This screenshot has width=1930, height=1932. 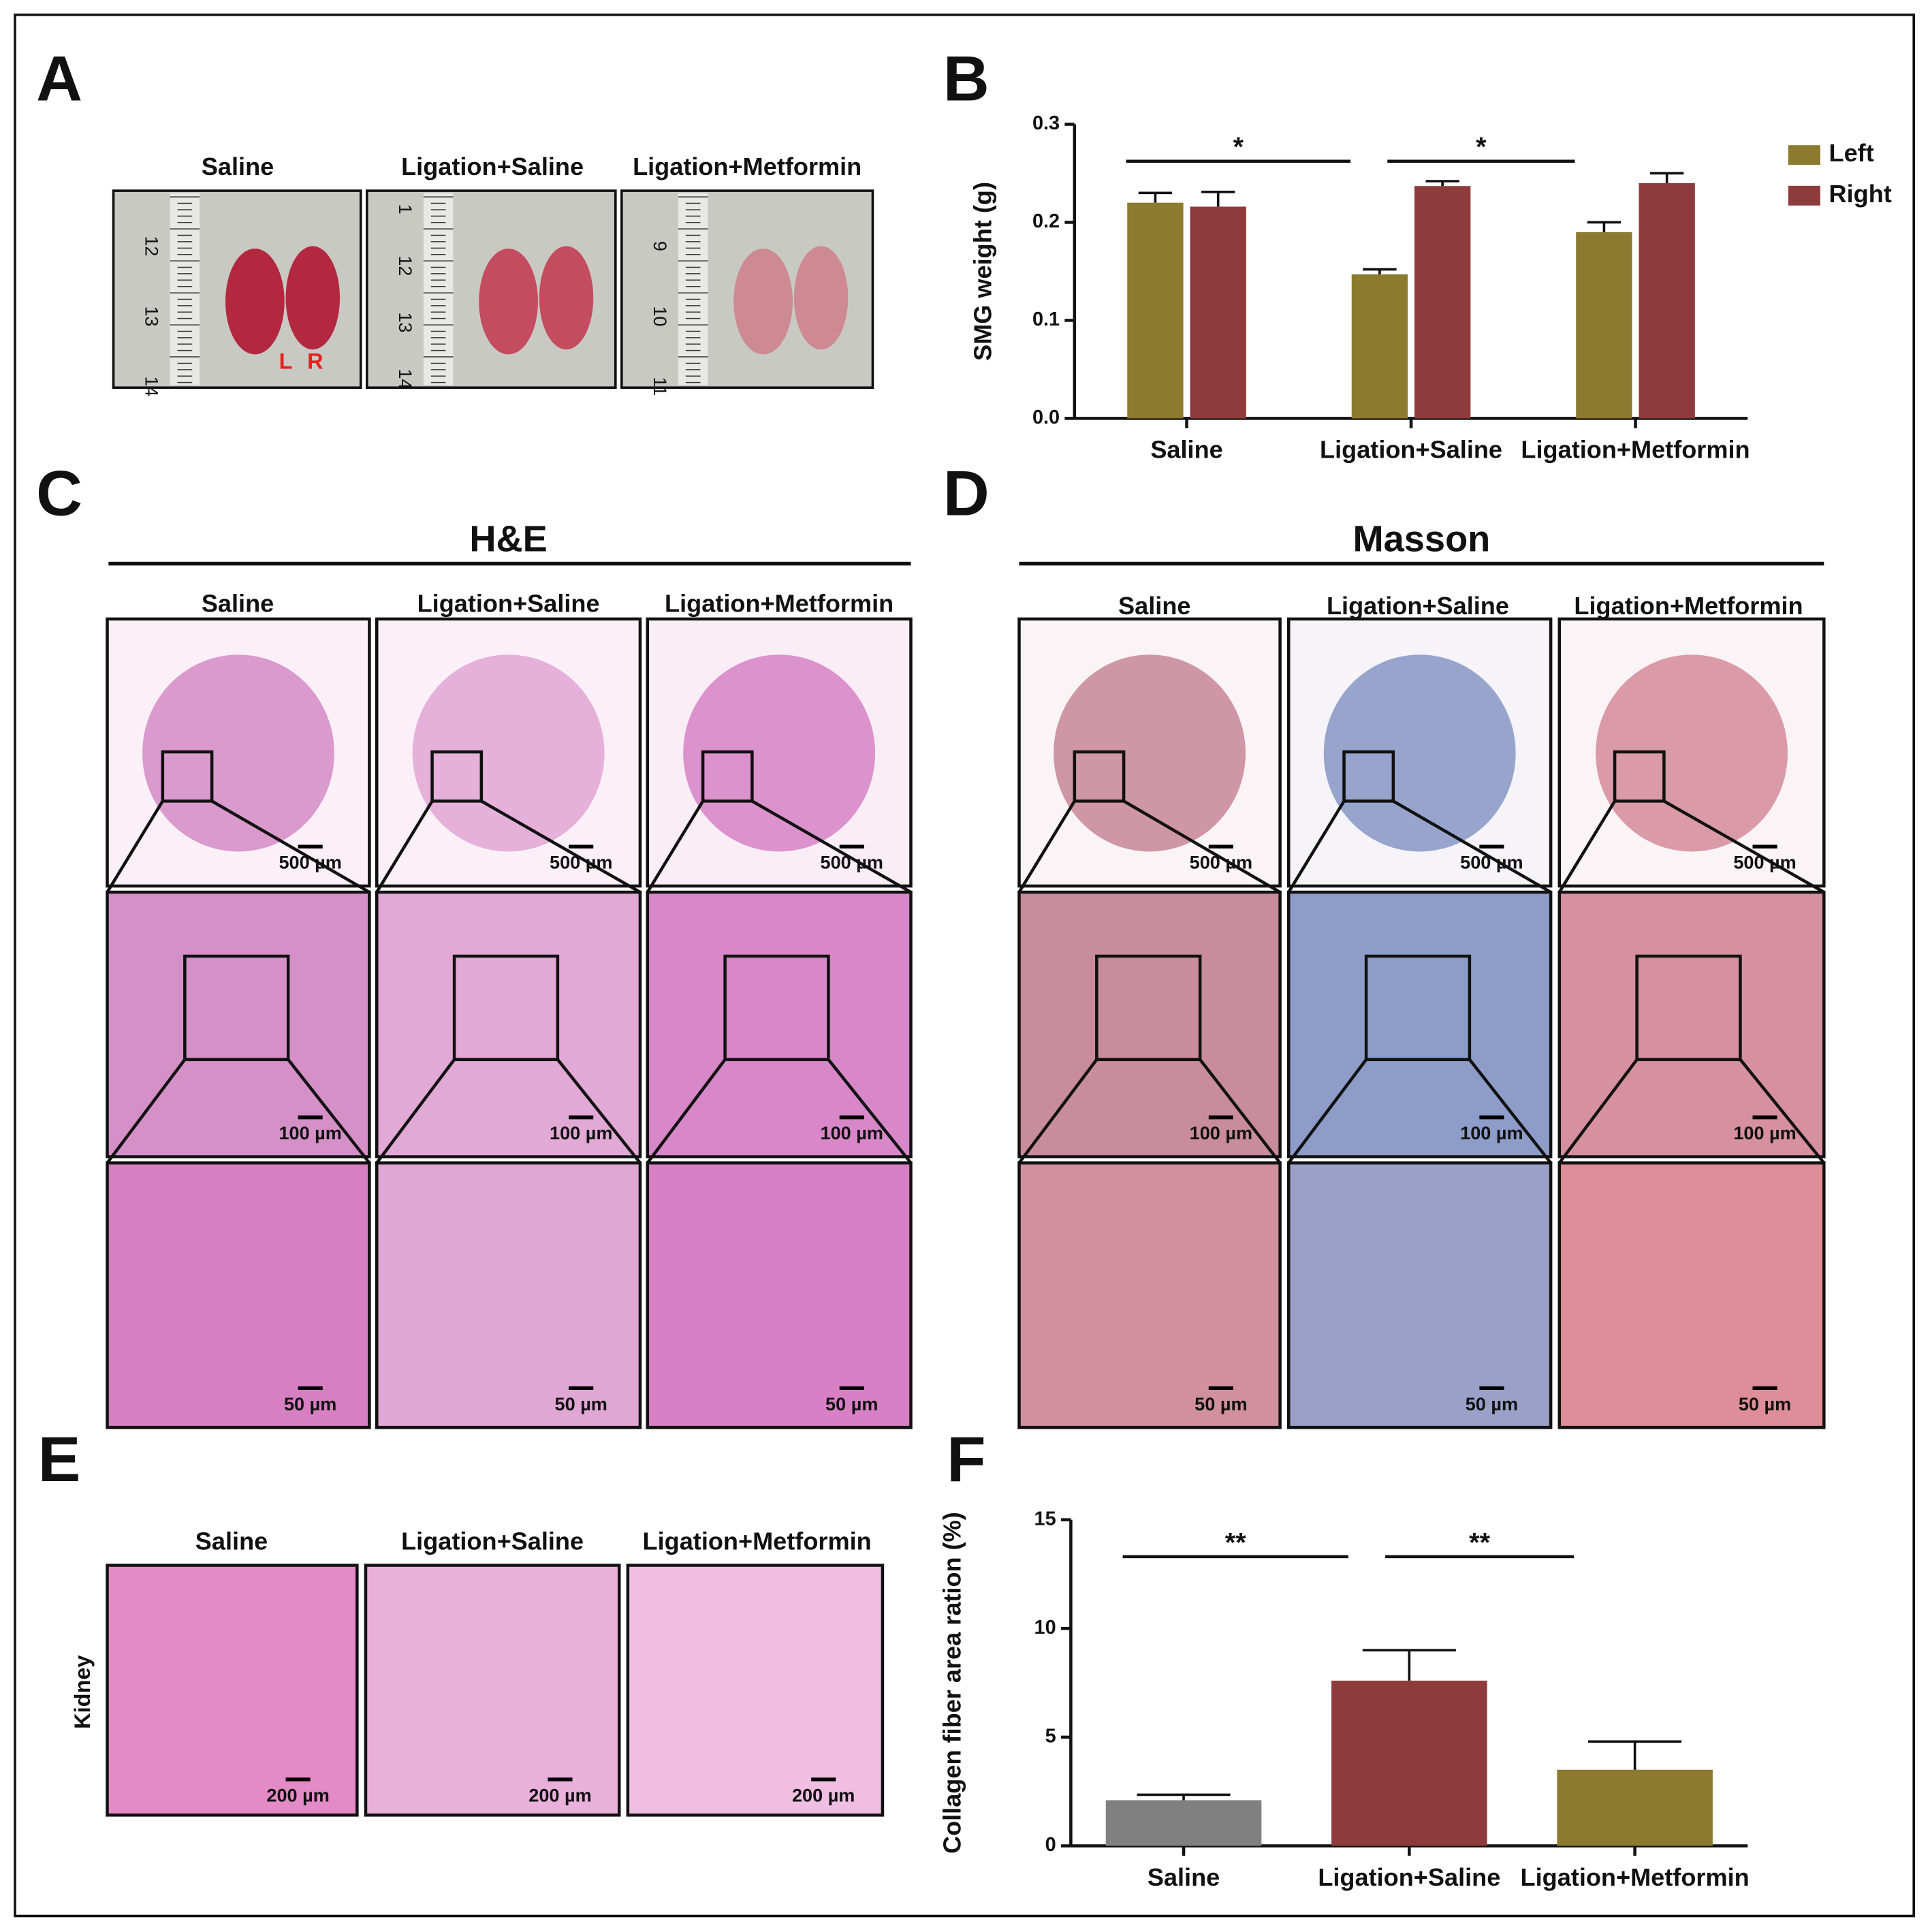 What do you see at coordinates (1860, 194) in the screenshot?
I see `legend-label: Right` at bounding box center [1860, 194].